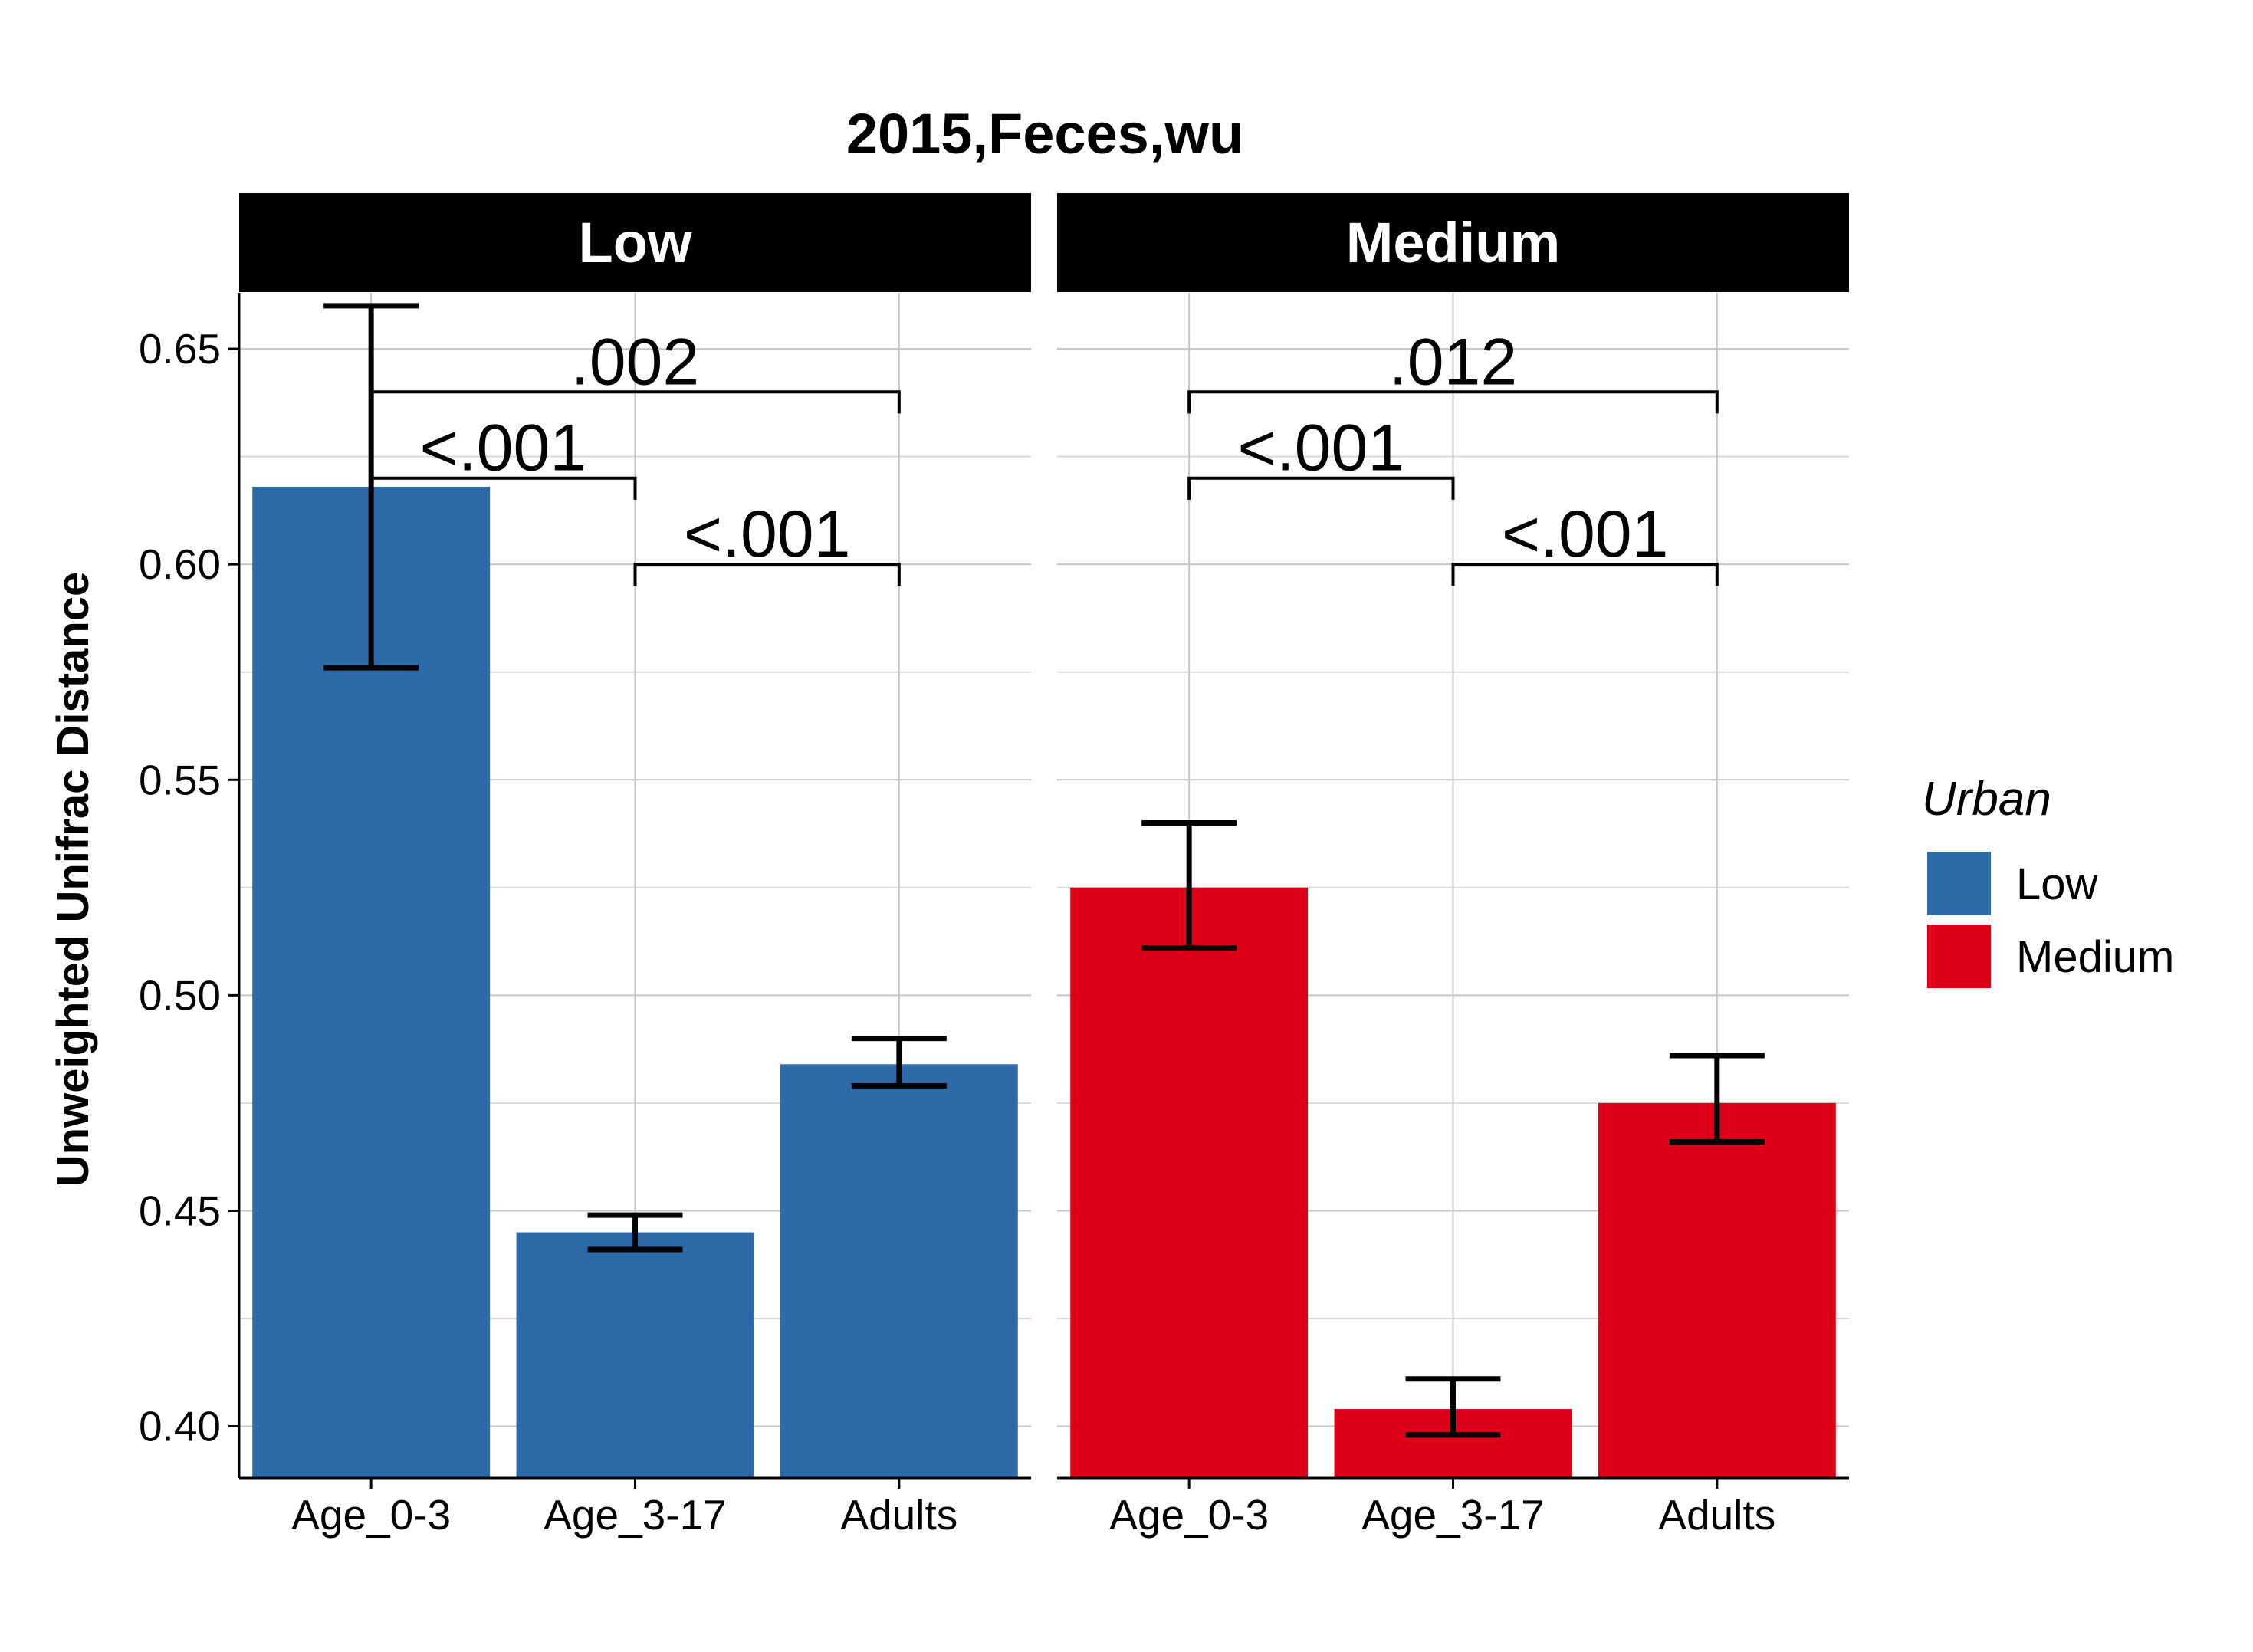 The width and height of the screenshot is (2253, 1652). What do you see at coordinates (1044, 134) in the screenshot?
I see `chart-title: 2015,Feces,wu` at bounding box center [1044, 134].